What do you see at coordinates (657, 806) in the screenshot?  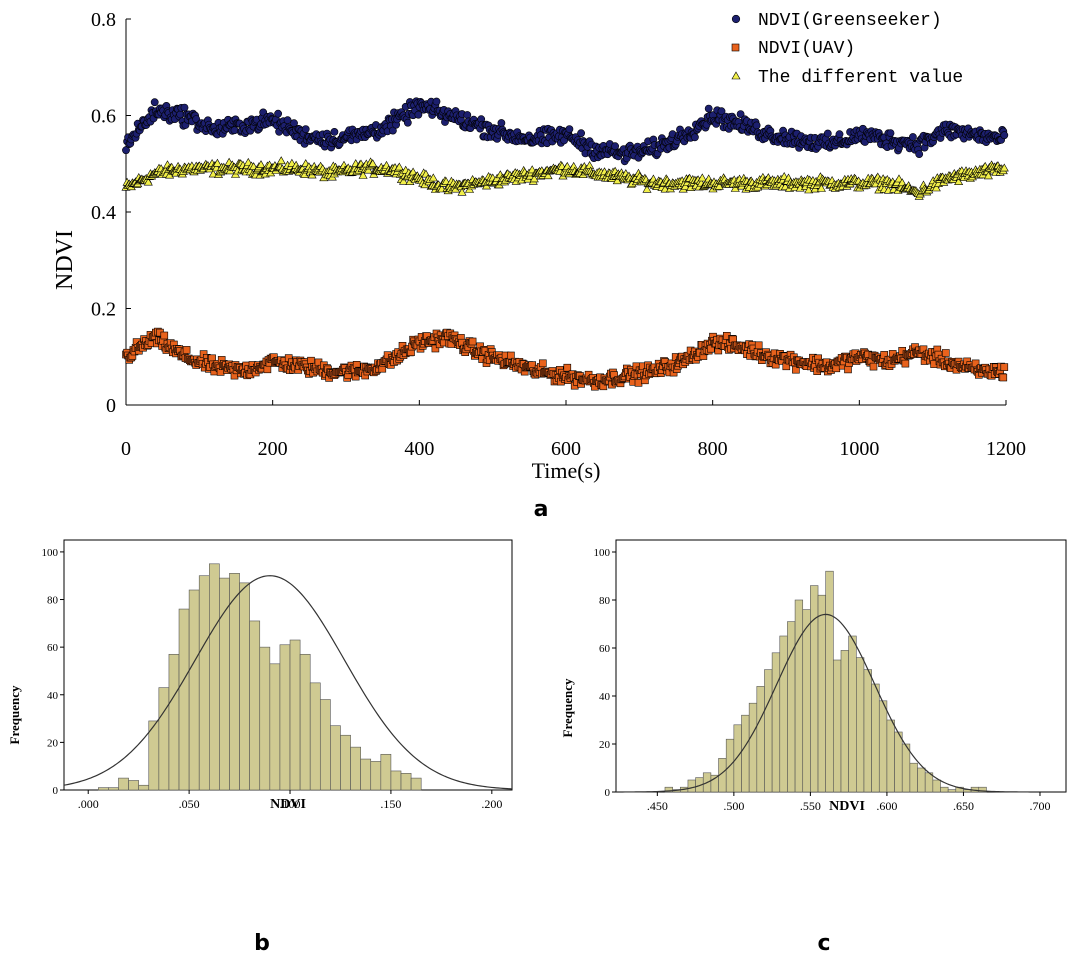 I see `panel-c-x-tick-label: .450` at bounding box center [657, 806].